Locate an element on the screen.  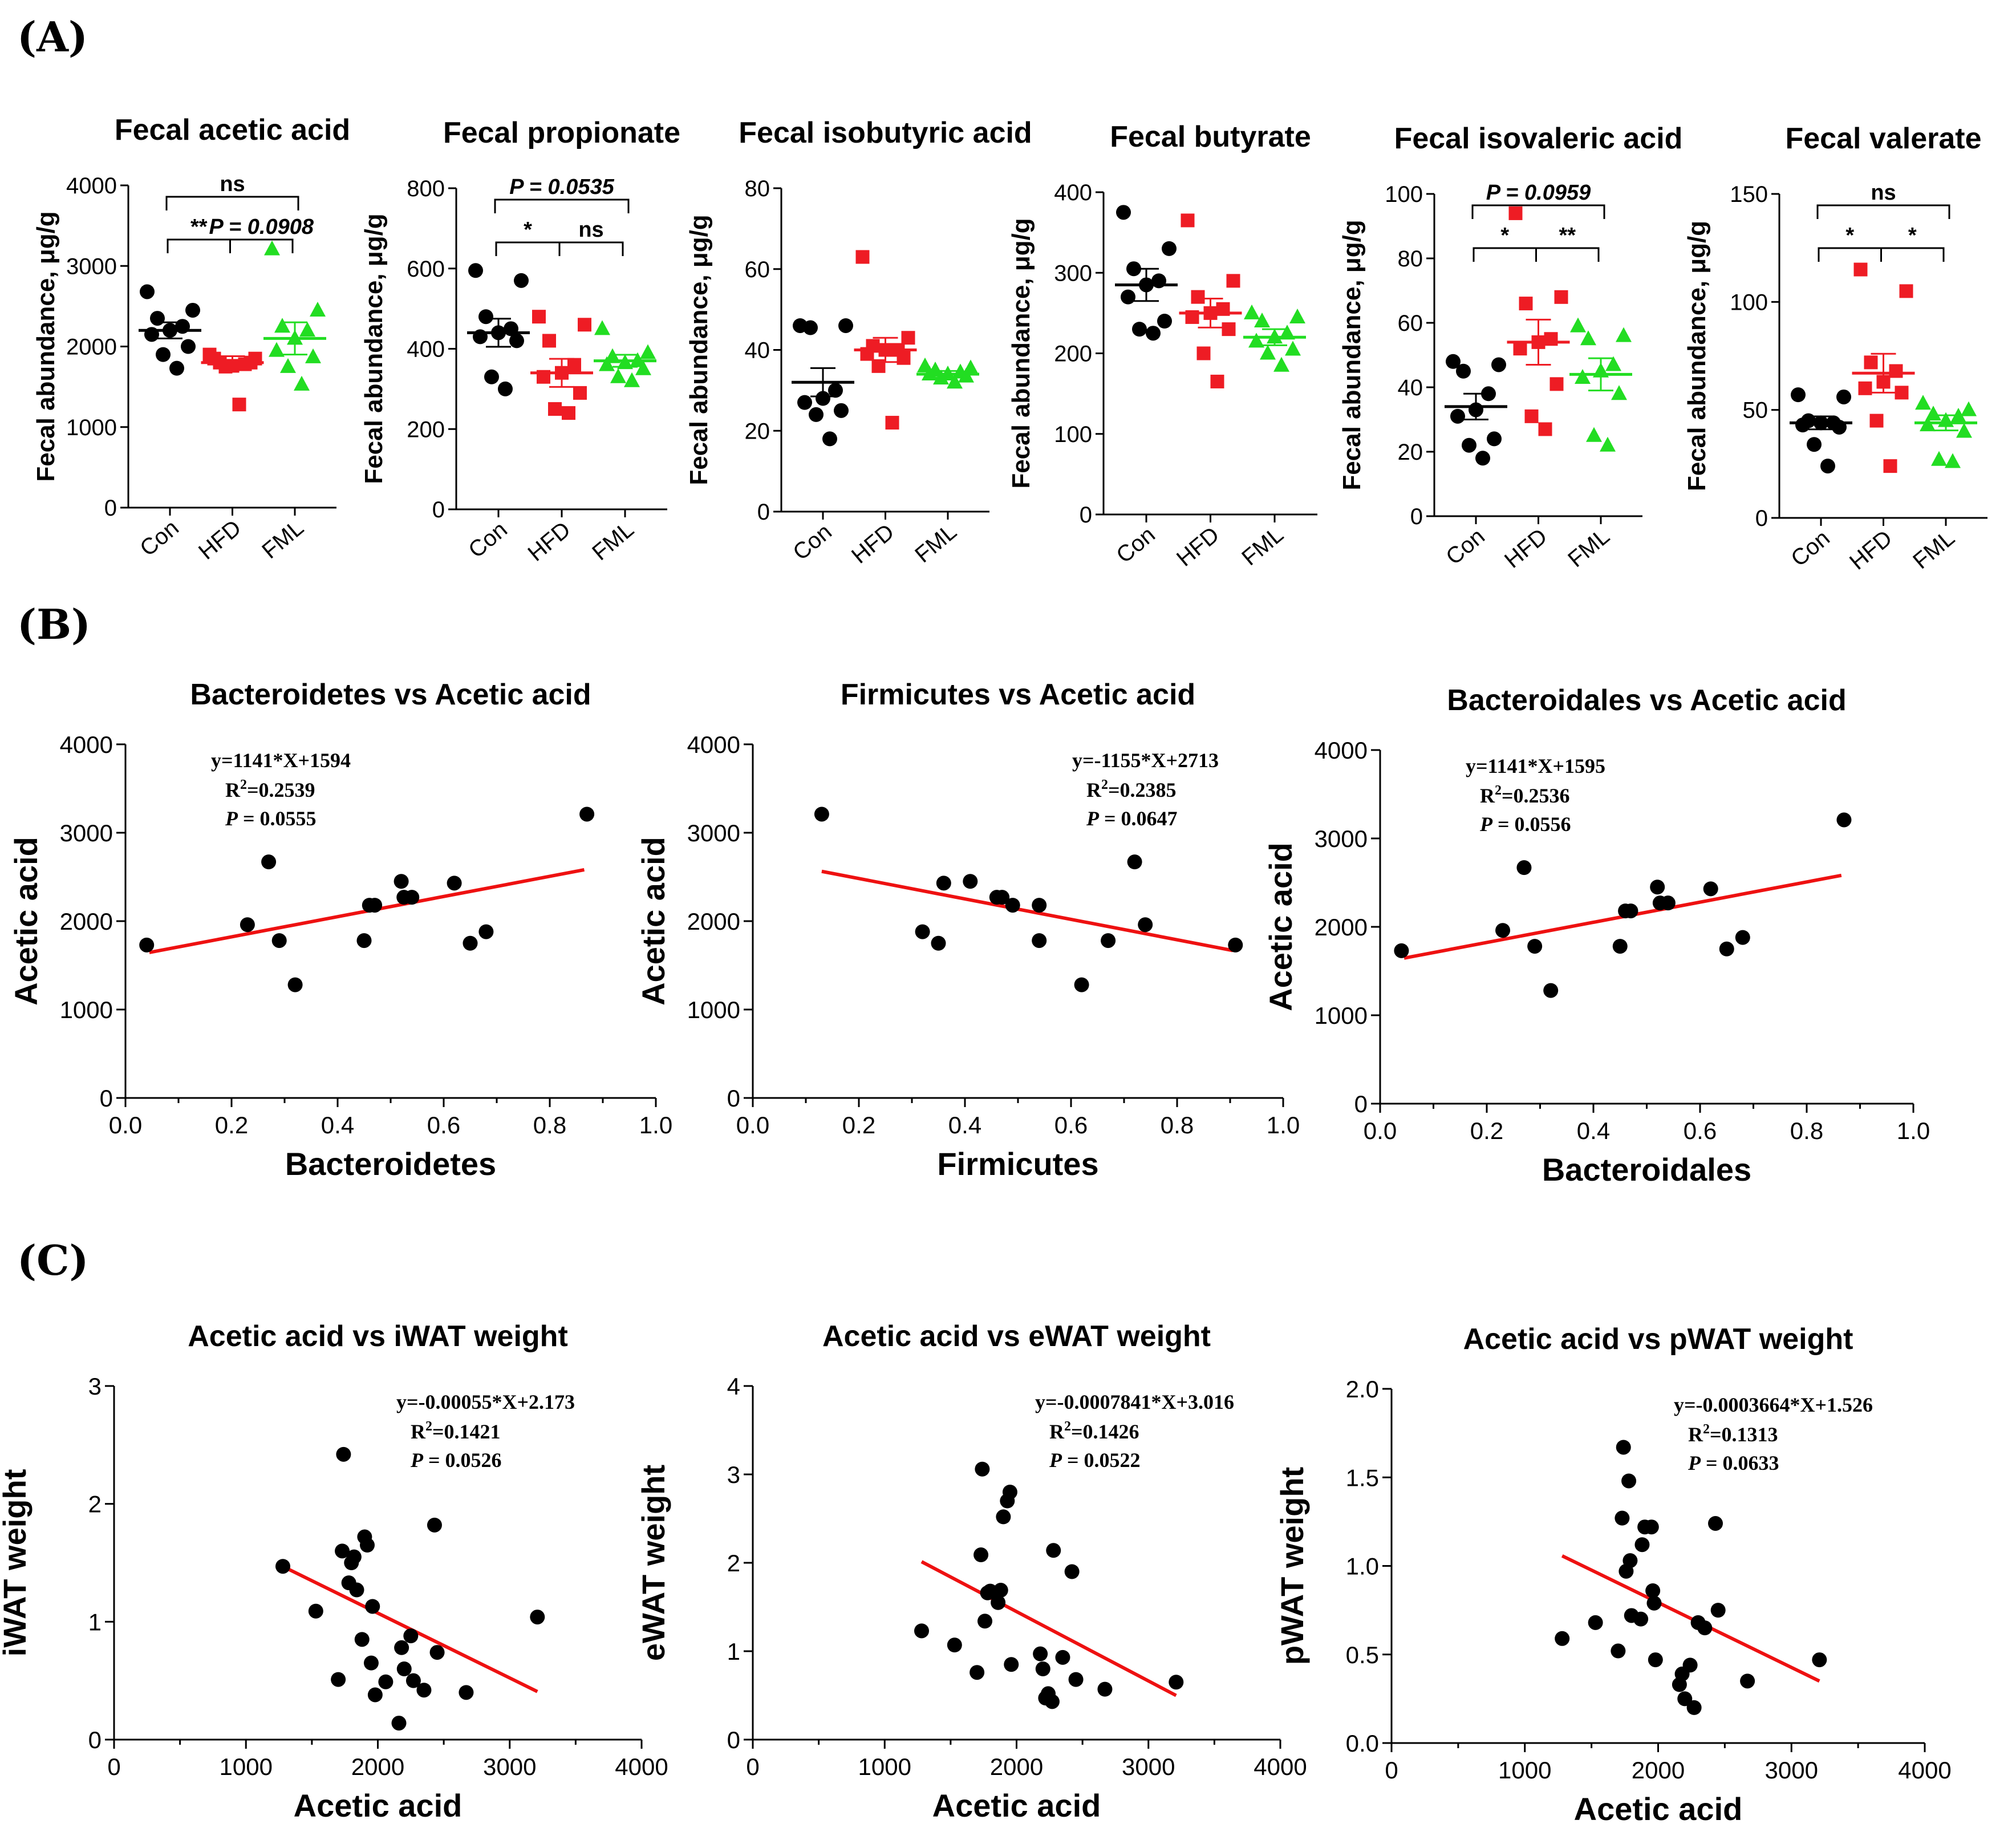
x-tick-label: HFD is located at coordinates (220, 540).